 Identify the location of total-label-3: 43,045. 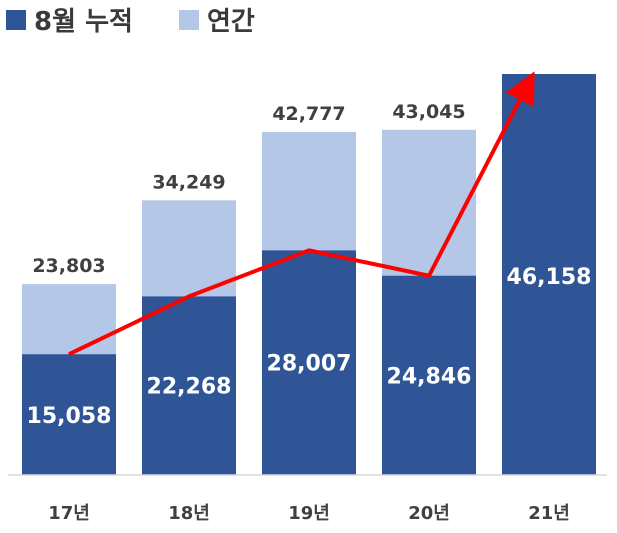
(428, 112).